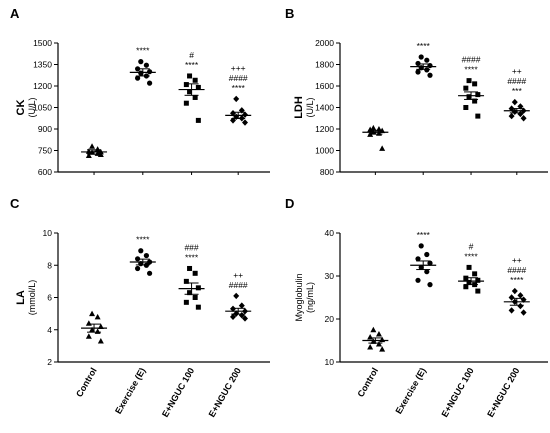  Describe the element at coordinates (304, 297) in the screenshot. I see `y-axis-label: Myoglobulin(ng/mL)` at that location.